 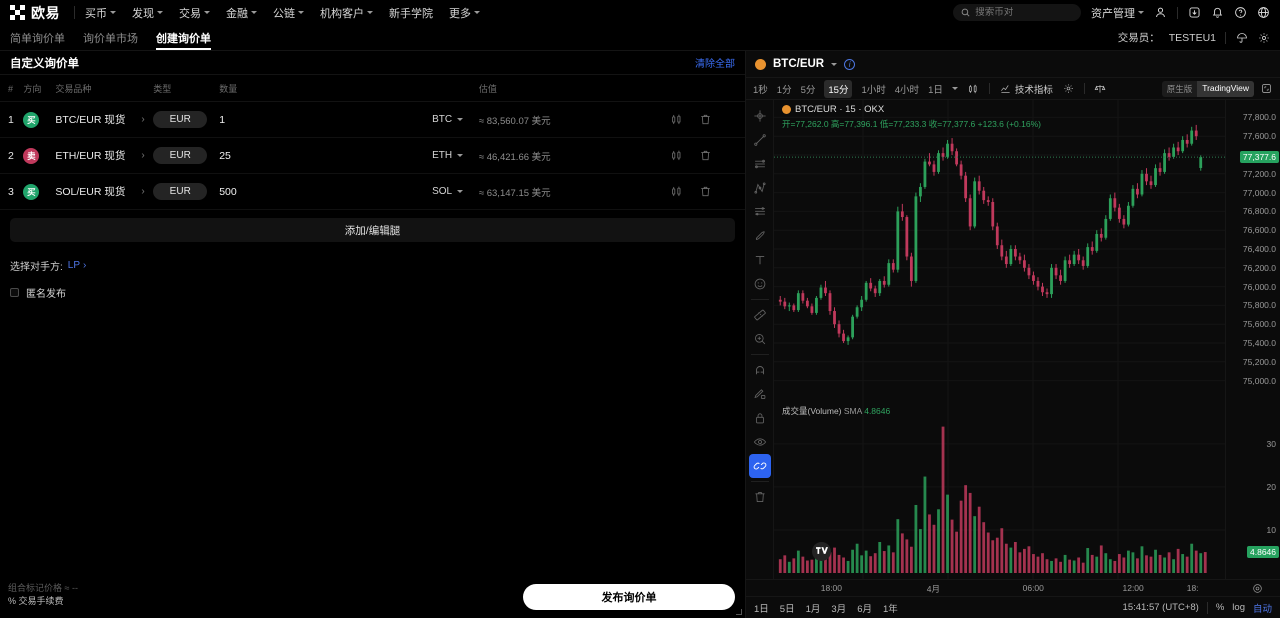 I want to click on nav-item-more: 更多, so click(x=464, y=13).